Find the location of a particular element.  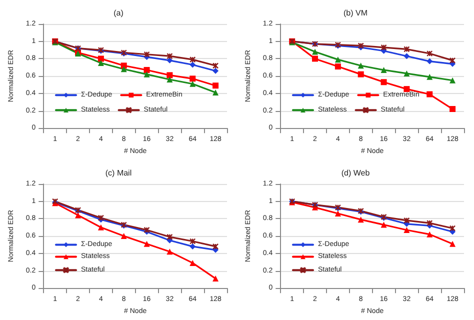

chart-title: (a) is located at coordinates (119, 13).